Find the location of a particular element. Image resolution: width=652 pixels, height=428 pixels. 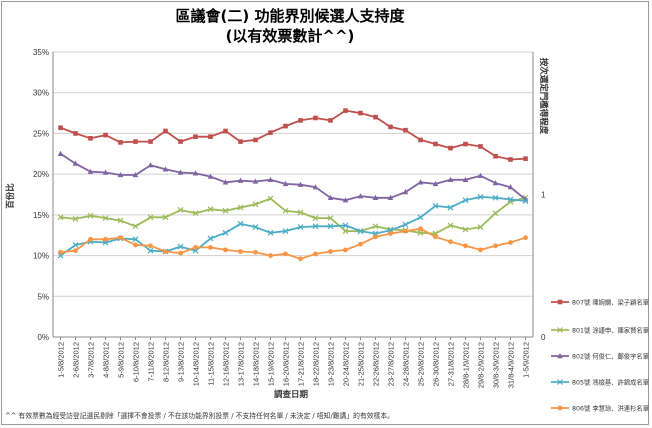

legend-label: 806號 李慧琼、洪連杉名單 is located at coordinates (610, 407).